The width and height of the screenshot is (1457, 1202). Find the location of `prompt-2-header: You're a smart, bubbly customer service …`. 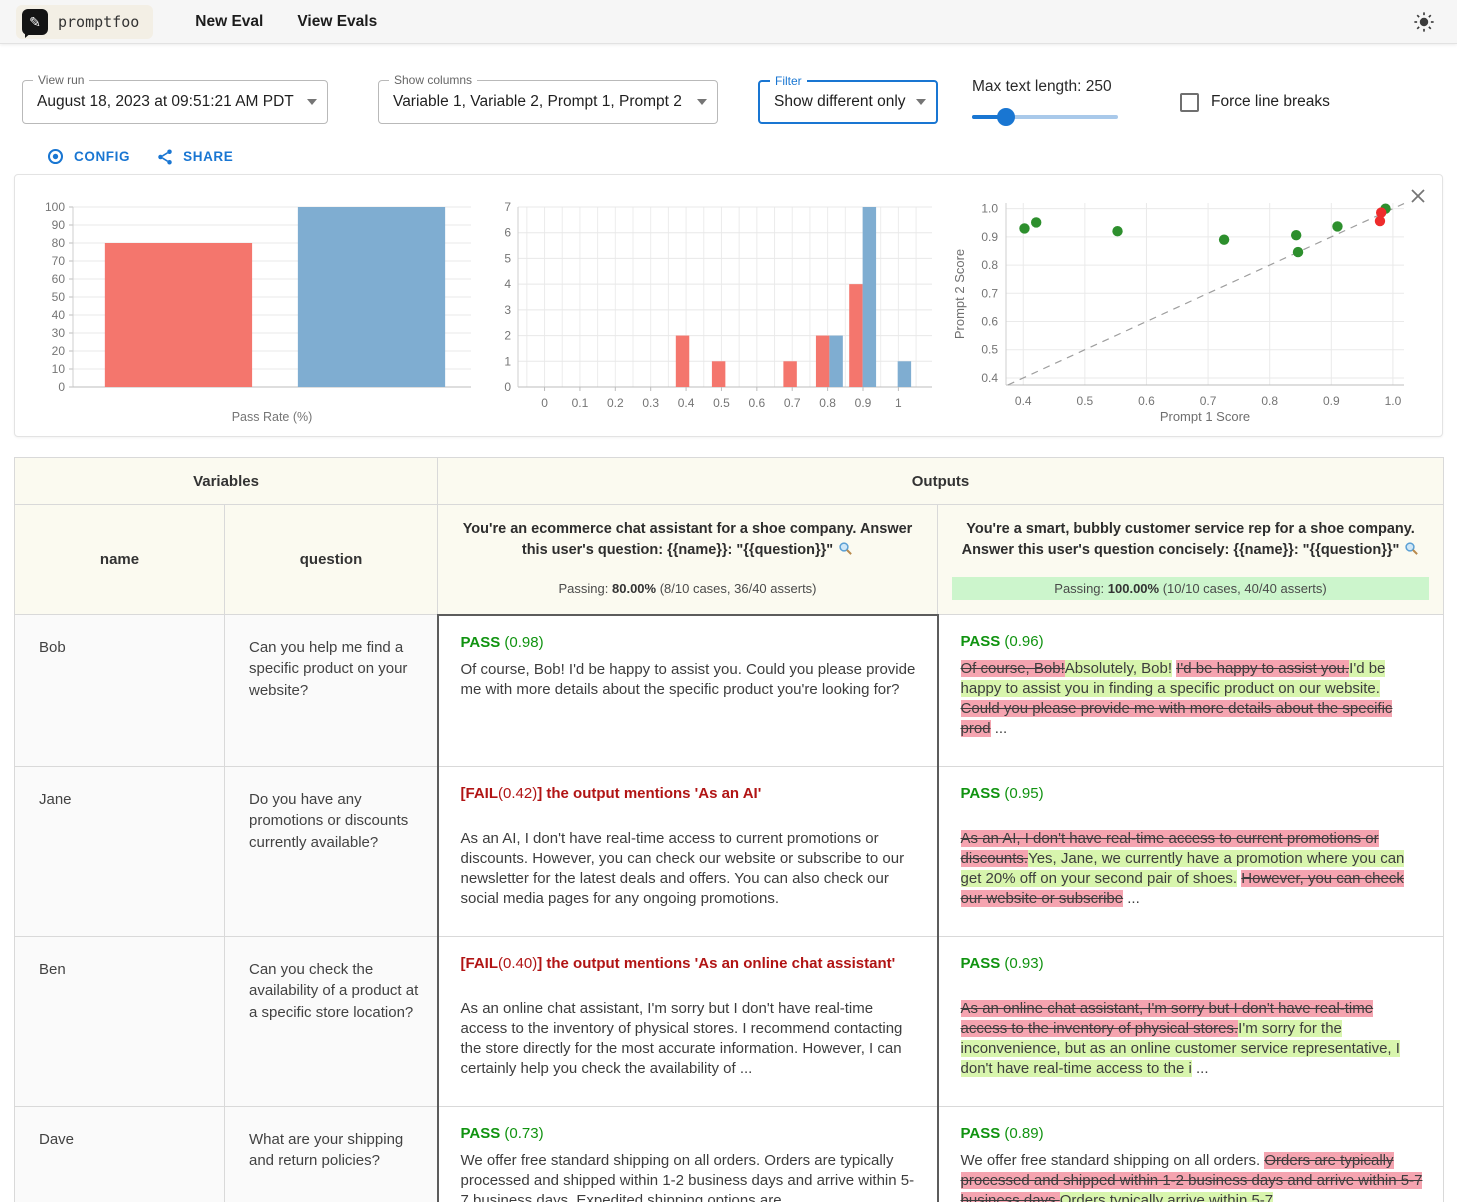

prompt-2-header: You're a smart, bubbly customer service … is located at coordinates (1191, 559).